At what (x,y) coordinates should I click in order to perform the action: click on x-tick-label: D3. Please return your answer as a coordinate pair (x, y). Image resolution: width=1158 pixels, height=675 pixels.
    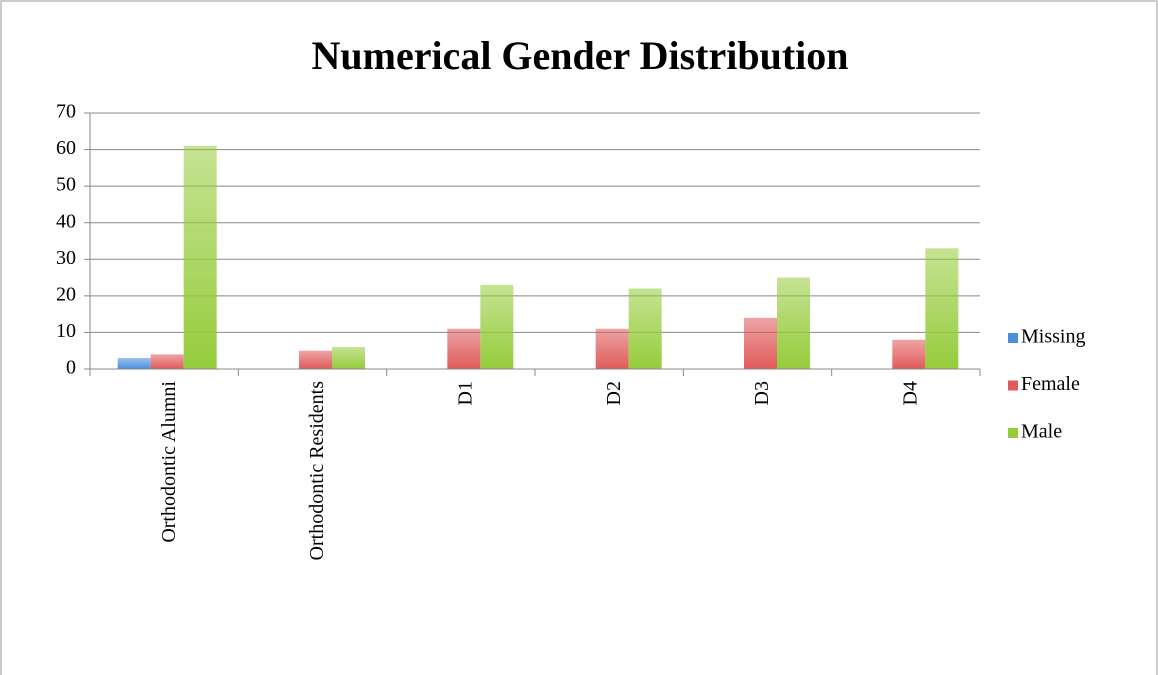
    Looking at the image, I should click on (762, 393).